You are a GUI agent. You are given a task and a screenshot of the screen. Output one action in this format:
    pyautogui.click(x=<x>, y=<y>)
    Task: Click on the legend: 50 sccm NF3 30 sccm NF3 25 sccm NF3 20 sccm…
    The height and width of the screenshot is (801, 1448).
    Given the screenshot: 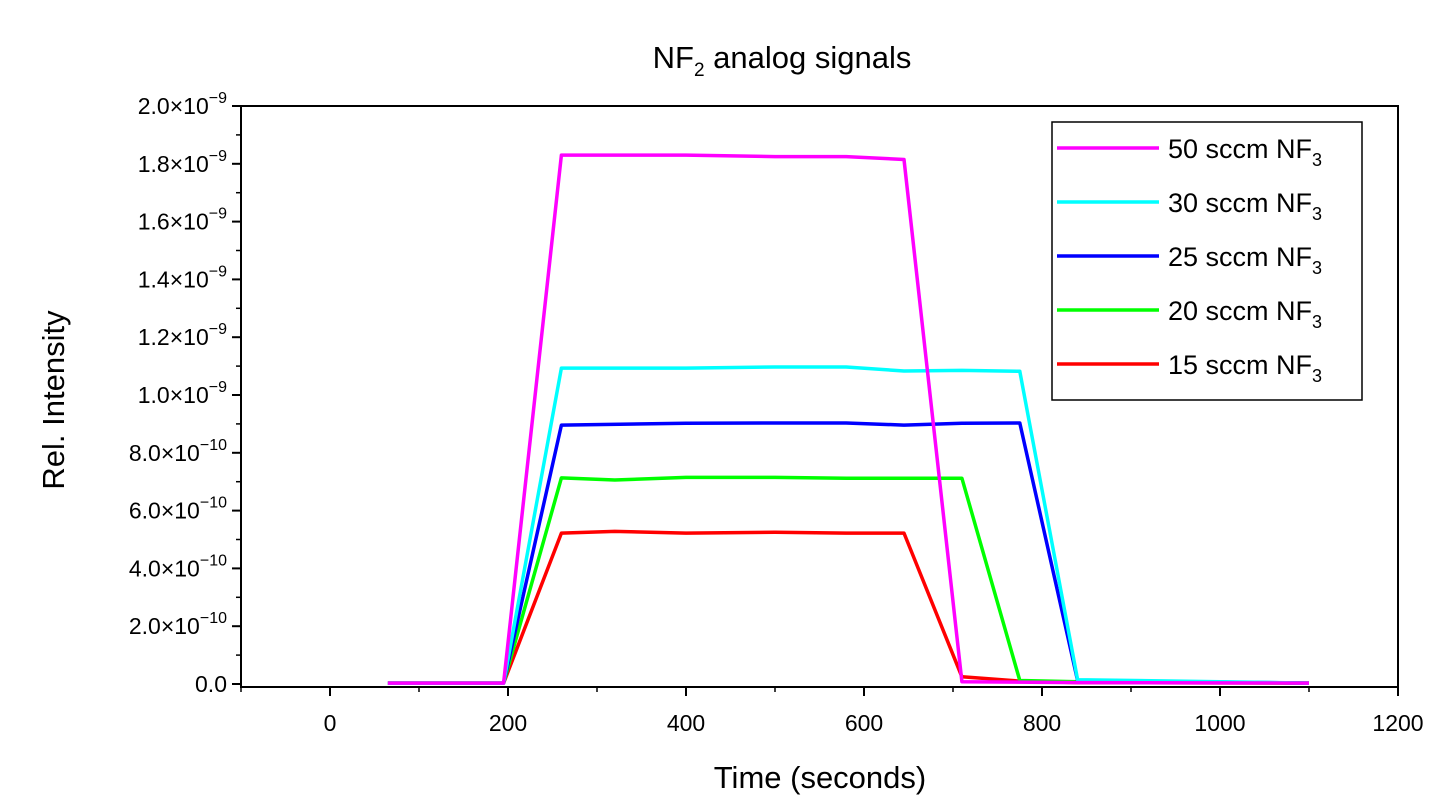 What is the action you would take?
    pyautogui.click(x=1207, y=261)
    